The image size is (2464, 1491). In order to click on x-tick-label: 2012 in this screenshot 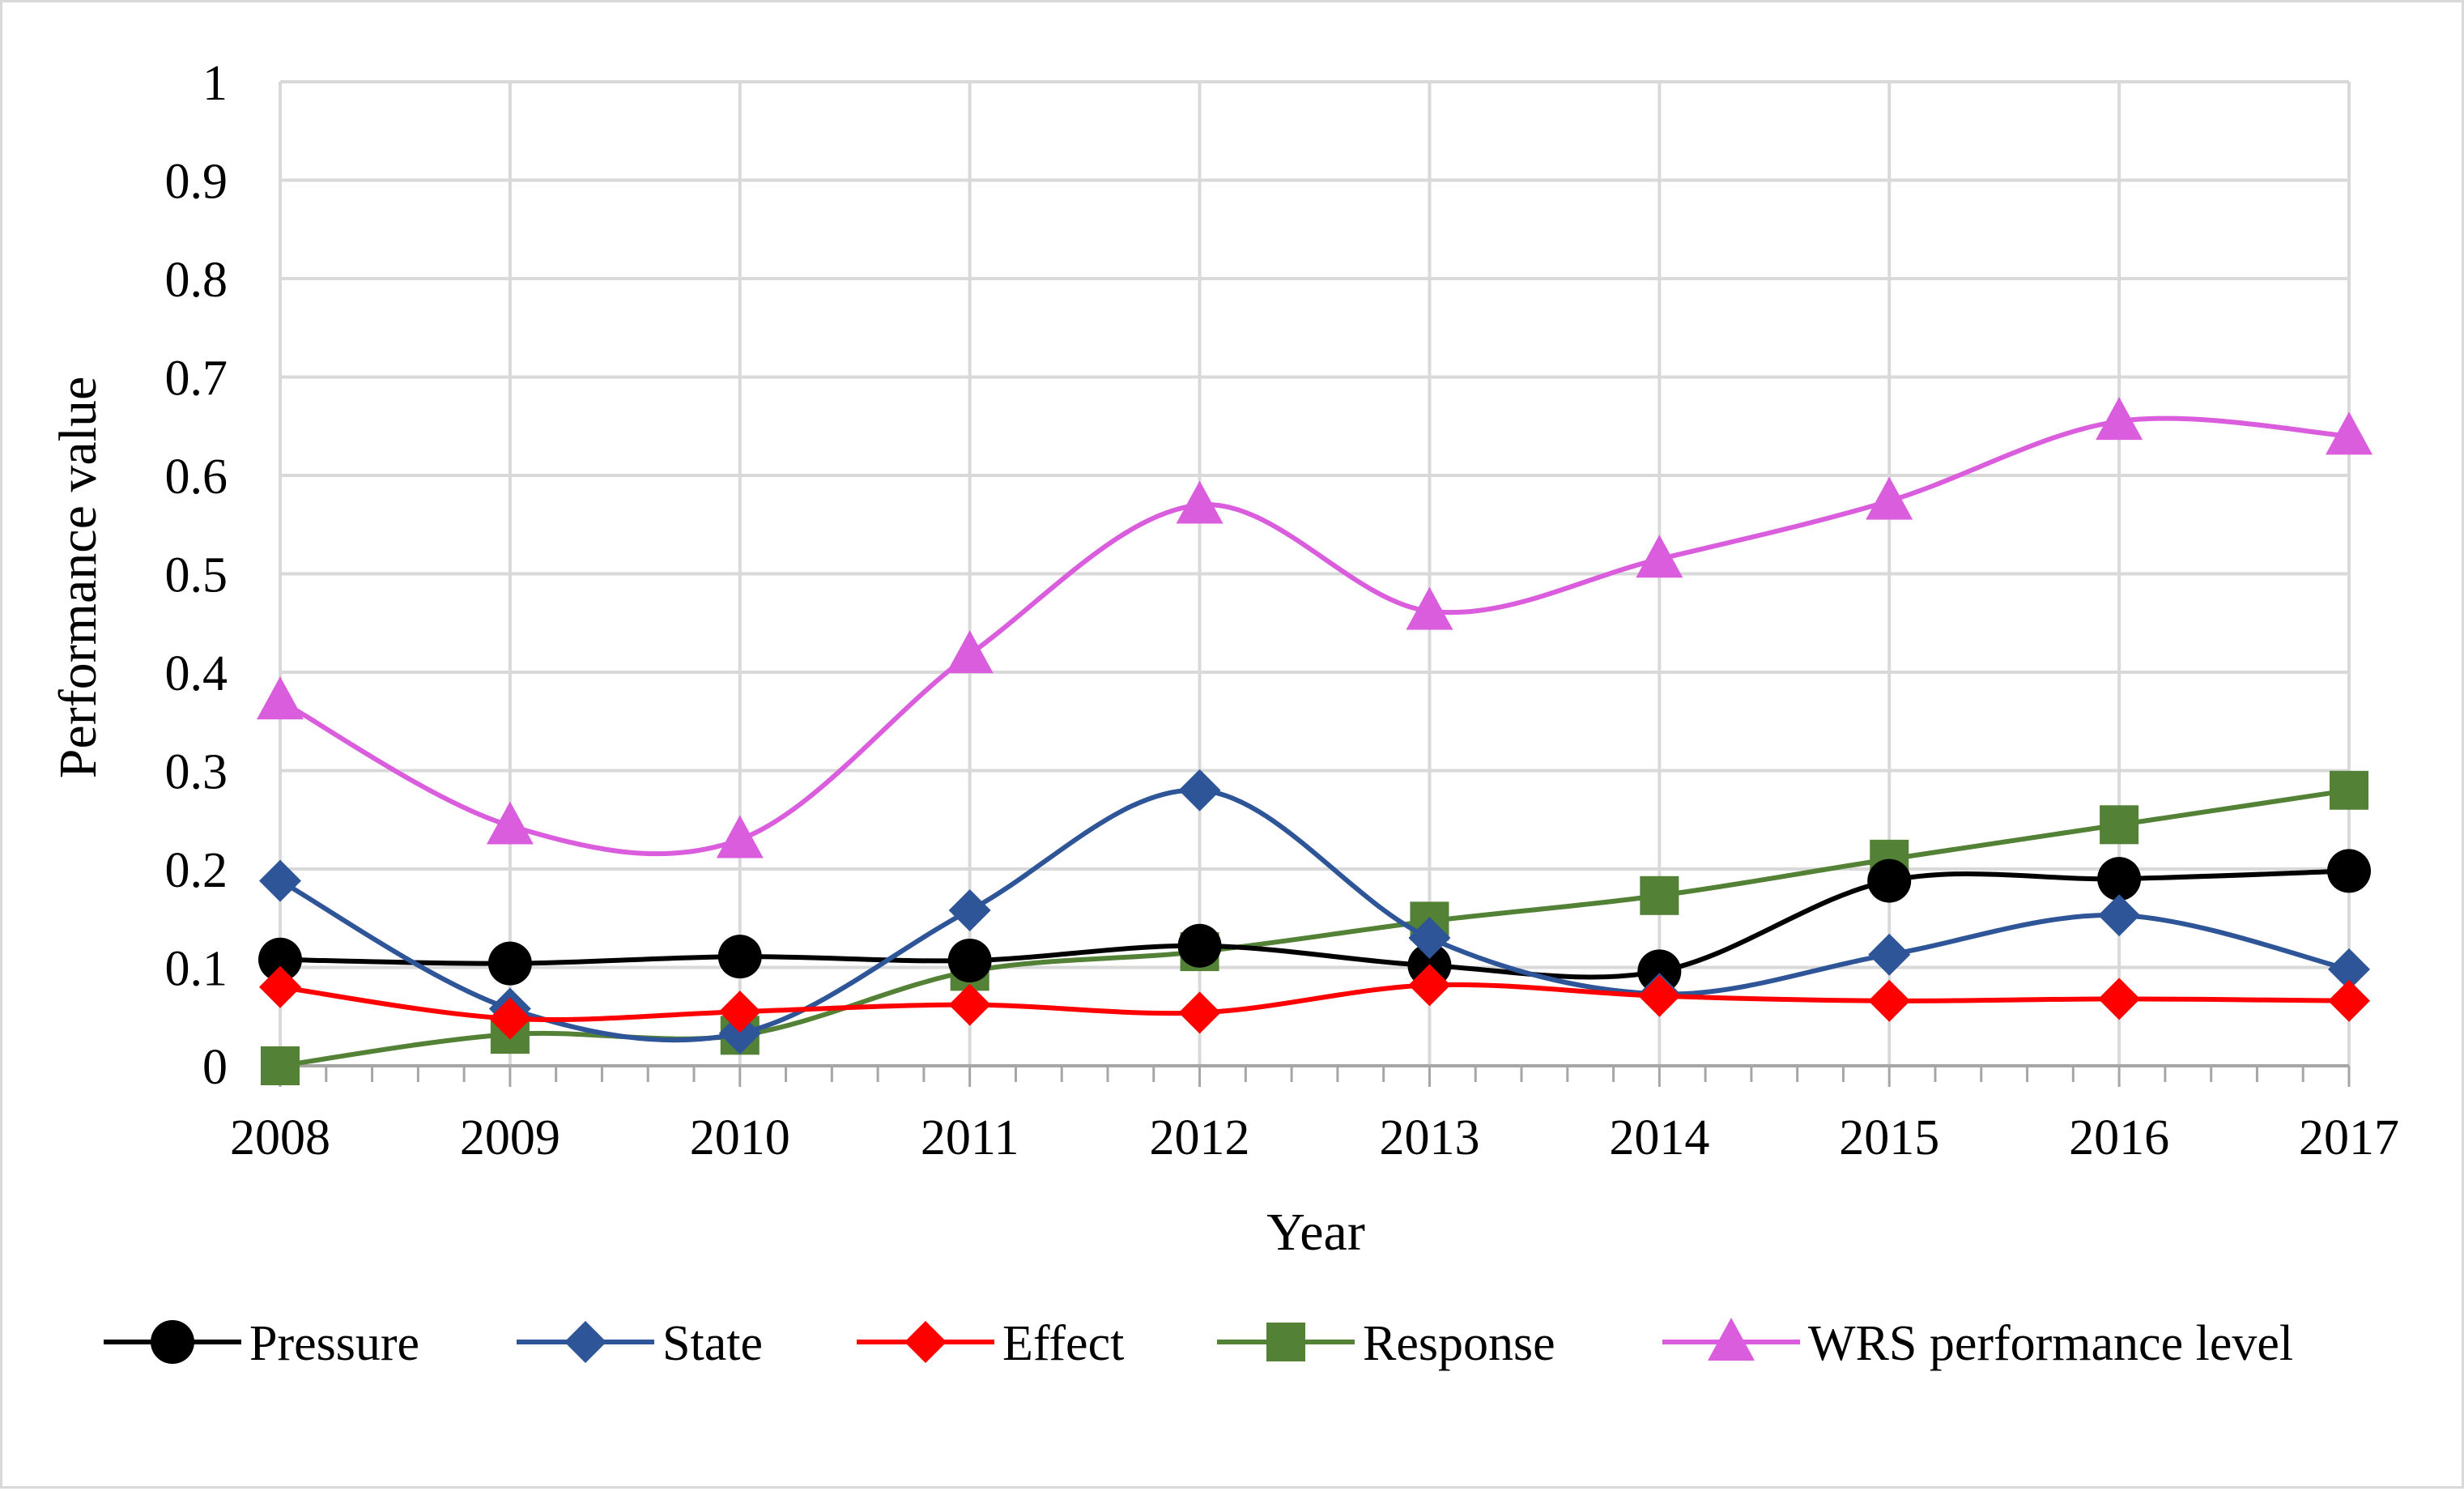, I will do `click(1200, 1137)`.